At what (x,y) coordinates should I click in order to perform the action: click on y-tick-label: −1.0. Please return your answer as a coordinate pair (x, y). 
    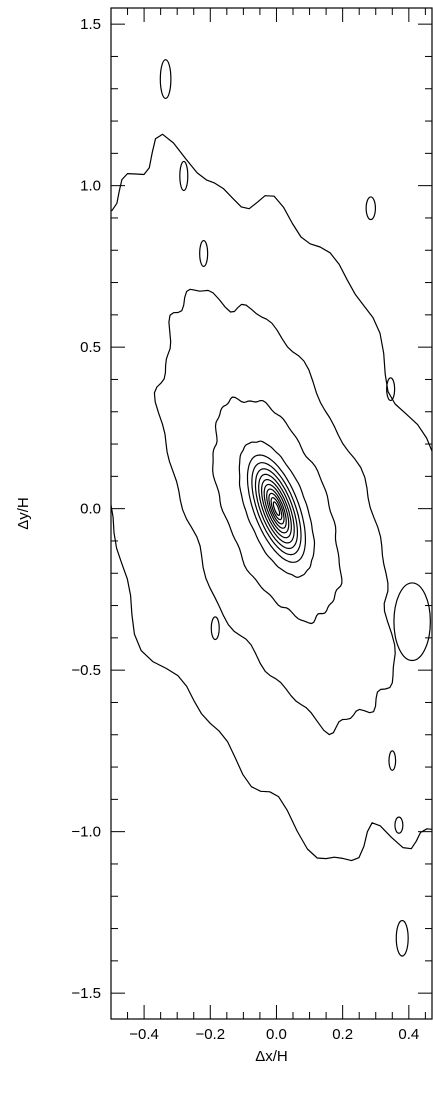
    Looking at the image, I should click on (86, 832).